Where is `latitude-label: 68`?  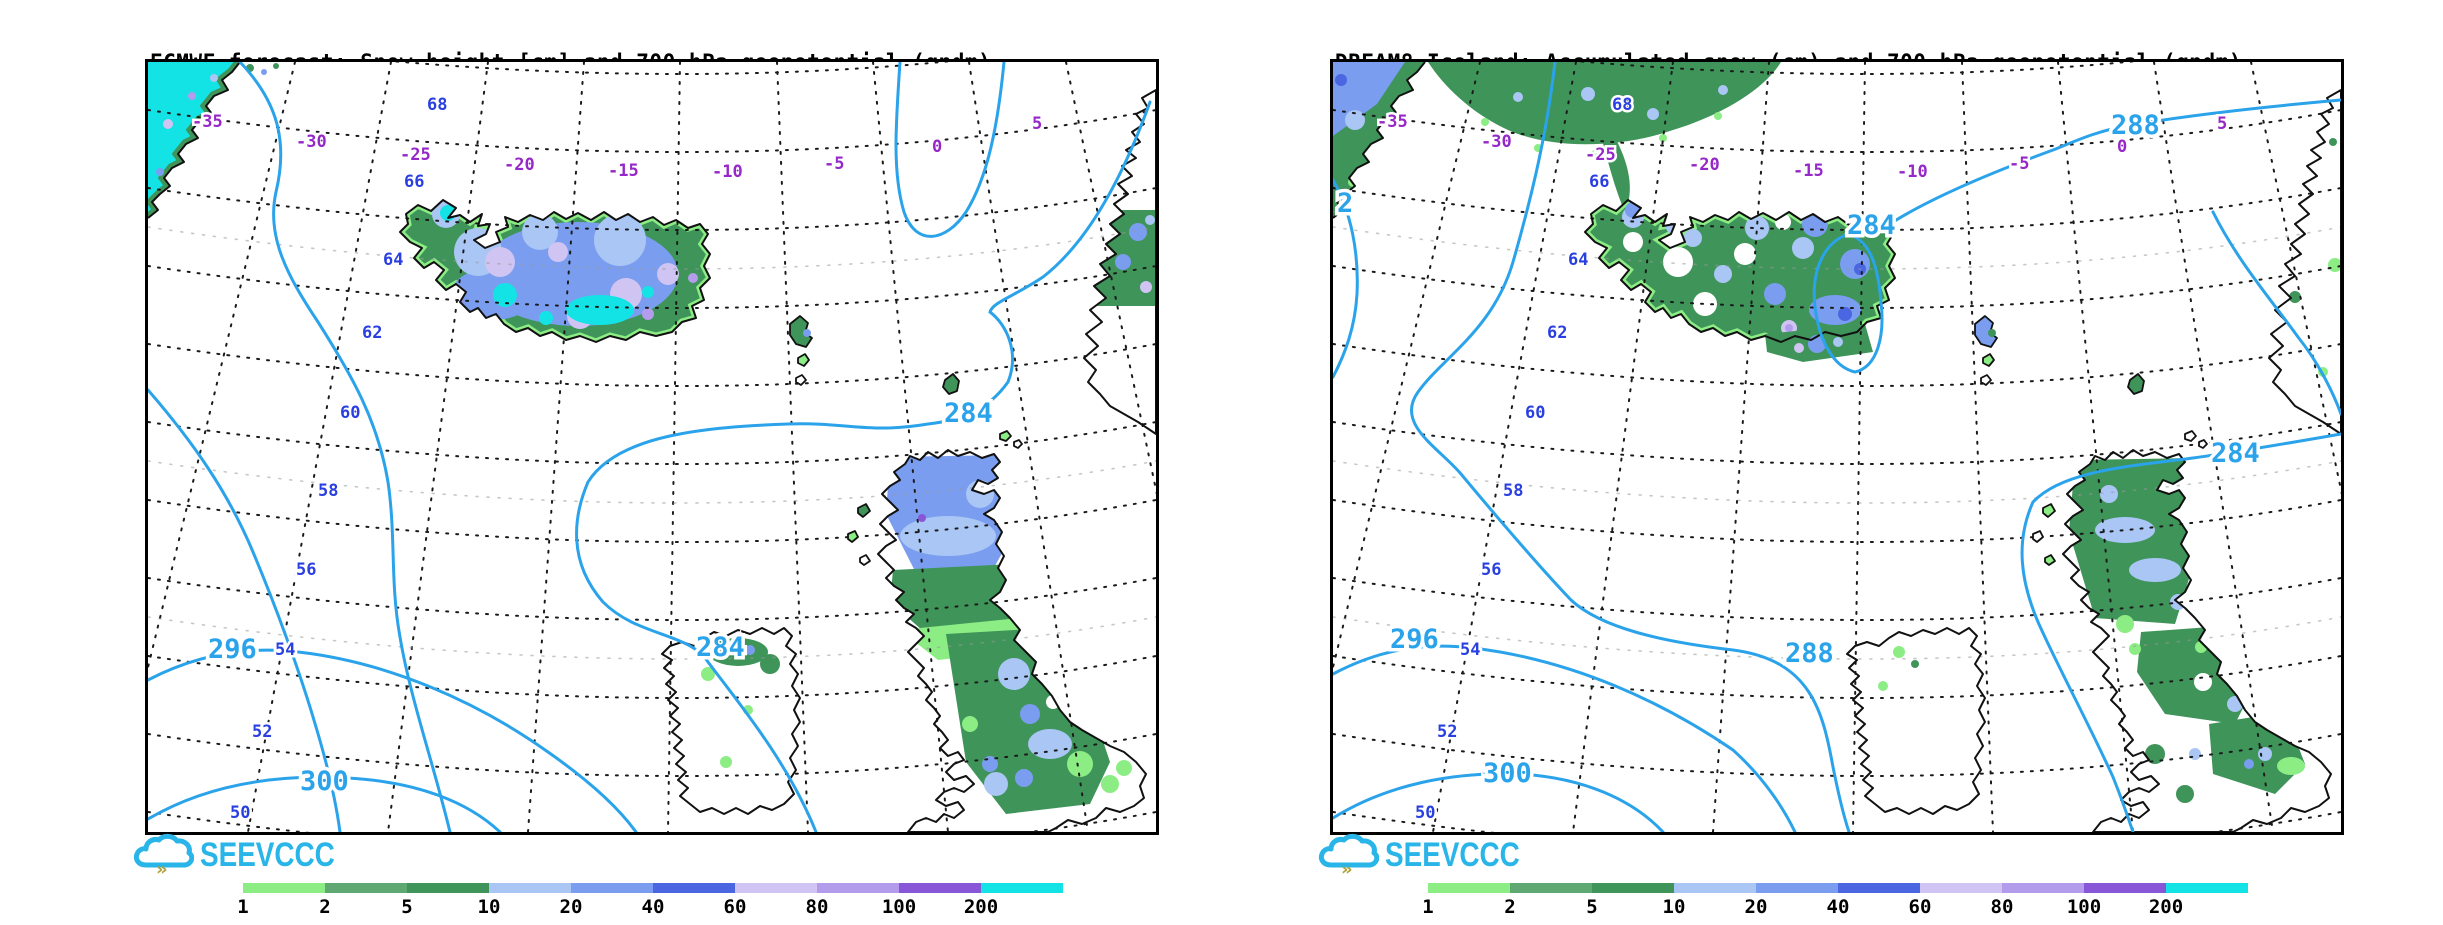
latitude-label: 68 is located at coordinates (437, 105).